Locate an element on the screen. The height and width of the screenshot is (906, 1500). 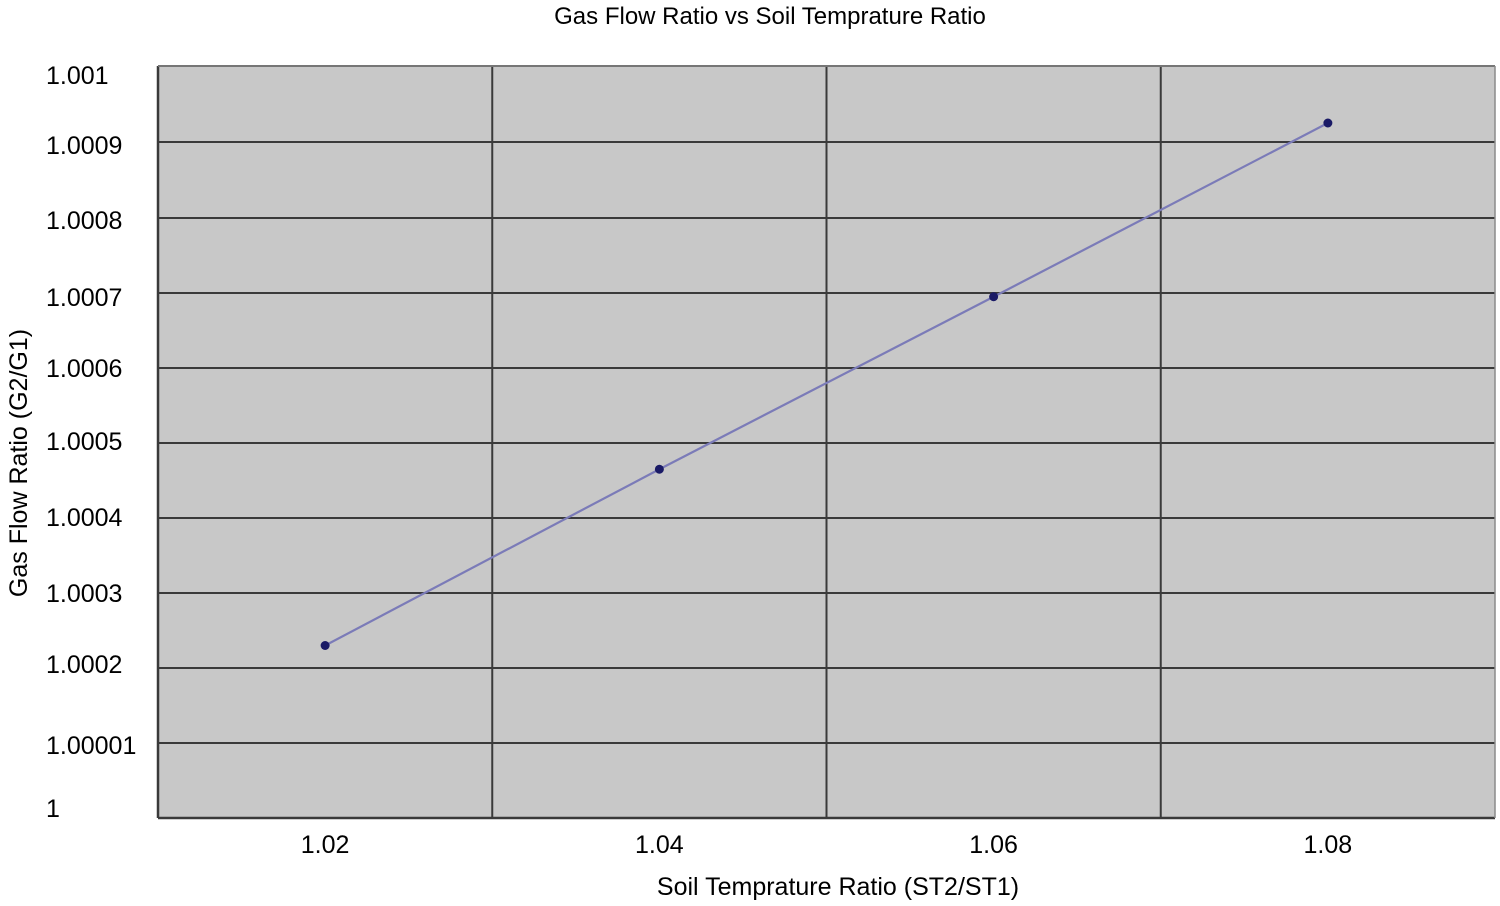
y-tick-label: 1.0005 is located at coordinates (84, 442).